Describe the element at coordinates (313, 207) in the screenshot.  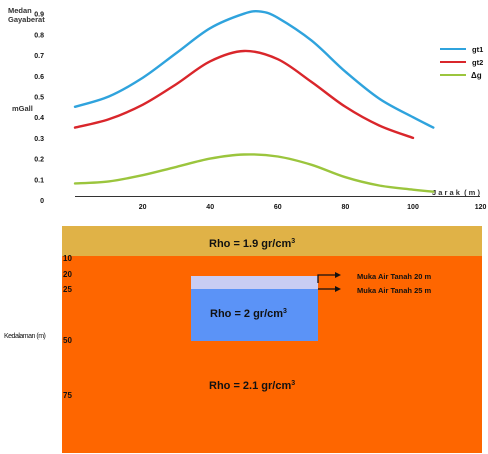
I see `x-tick-labels: 20 40 60 80 100 120` at that location.